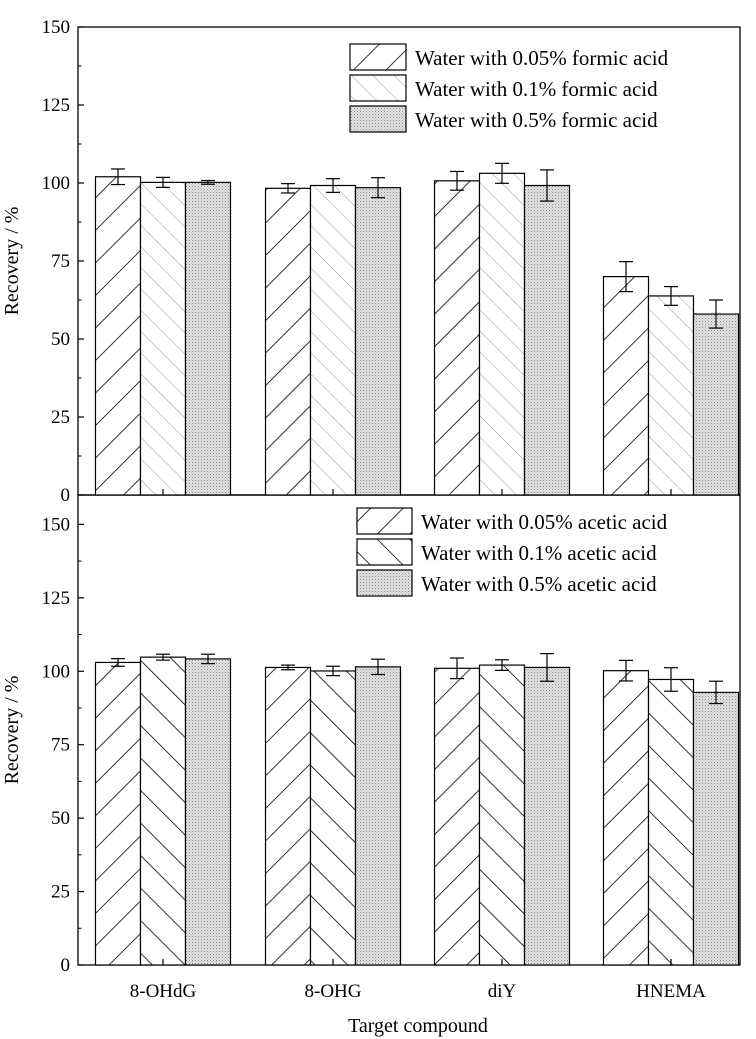  I want to click on bar-top-s1-HNEMA, so click(671, 395).